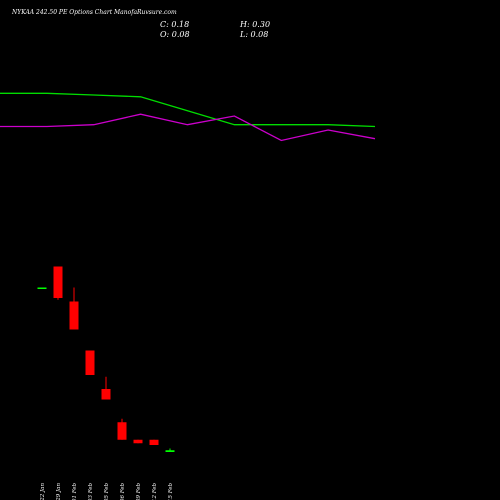  I want to click on x-tick-label: 15 Feb, so click(171, 491).